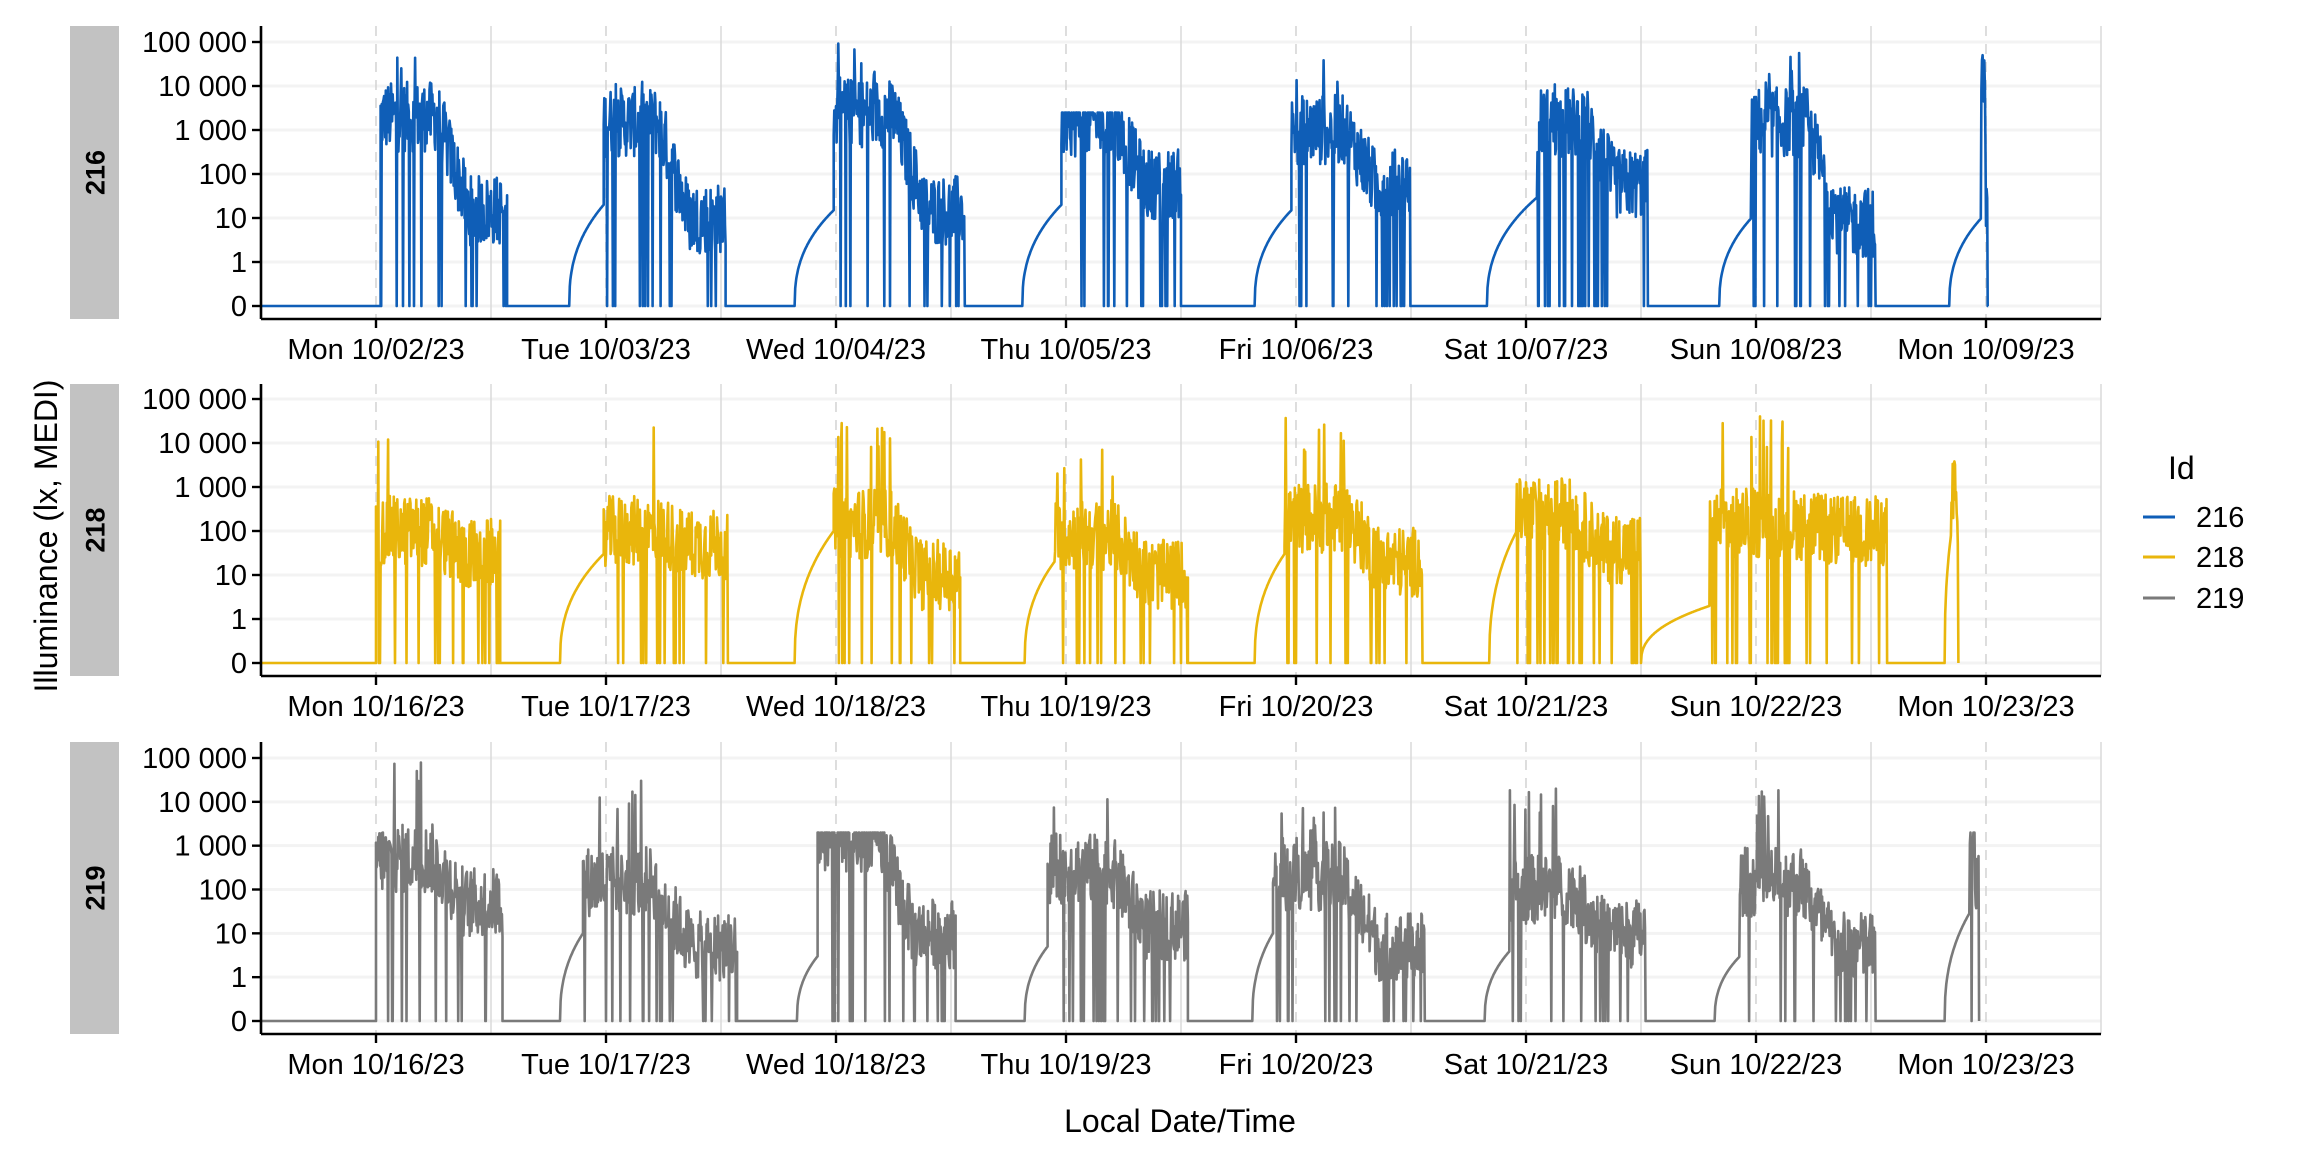 Image resolution: width=2304 pixels, height=1152 pixels. Describe the element at coordinates (606, 350) in the screenshot. I see `x-tick-label: Tue 10/03/23` at that location.